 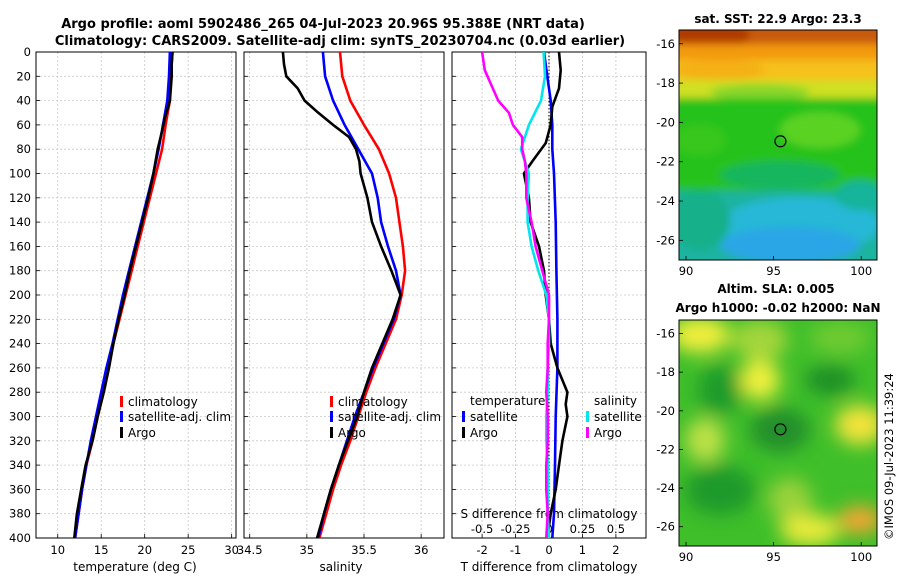 What do you see at coordinates (777, 19) in the screenshot?
I see `sst-map-title: sat. SST: 22.9 Argo: 23.3` at bounding box center [777, 19].